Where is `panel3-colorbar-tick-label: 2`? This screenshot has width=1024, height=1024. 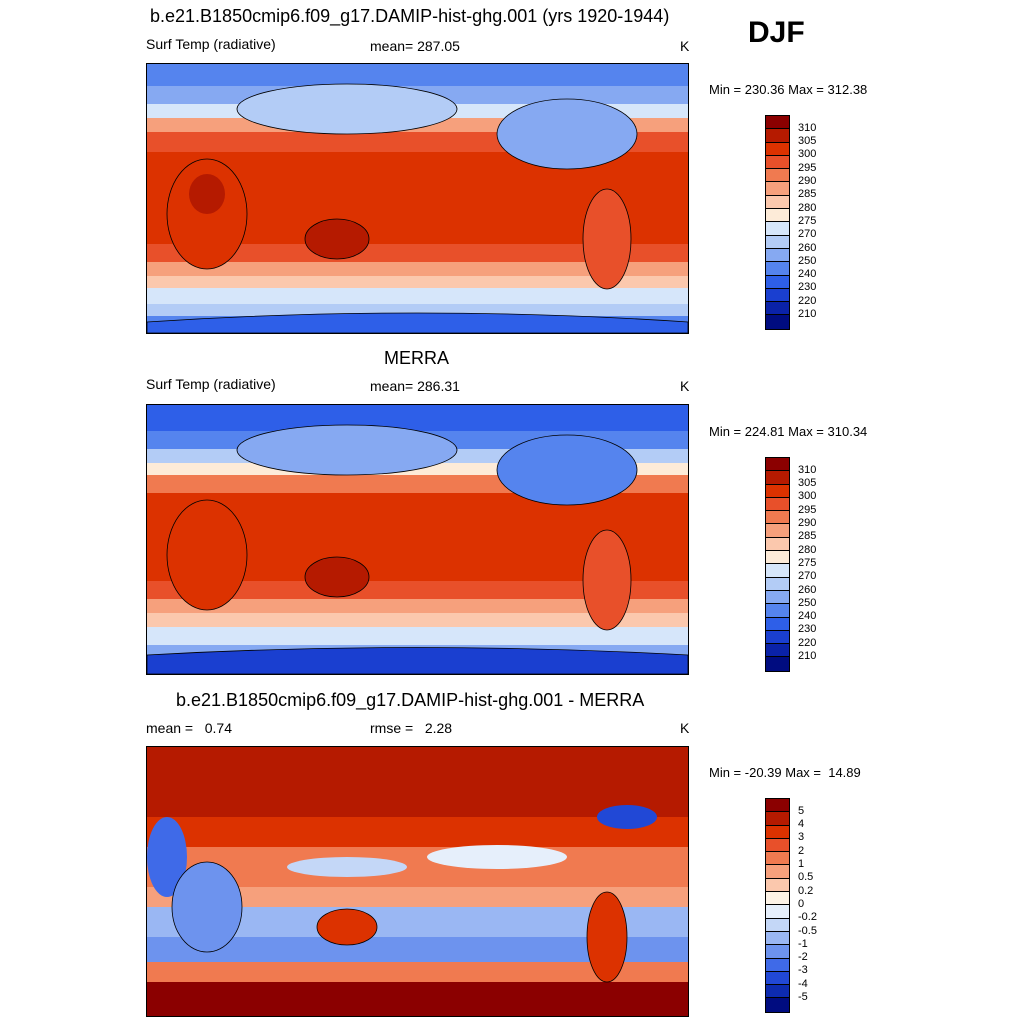
panel3-colorbar-tick-label: 2 is located at coordinates (801, 850).